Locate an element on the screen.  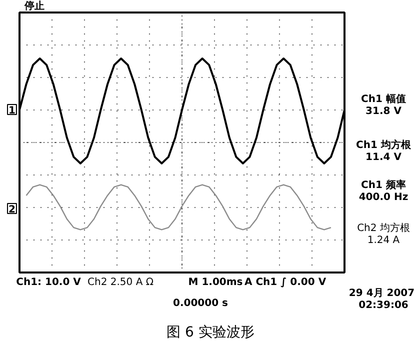
text: Ch1 幅值 is located at coordinates (383, 99).